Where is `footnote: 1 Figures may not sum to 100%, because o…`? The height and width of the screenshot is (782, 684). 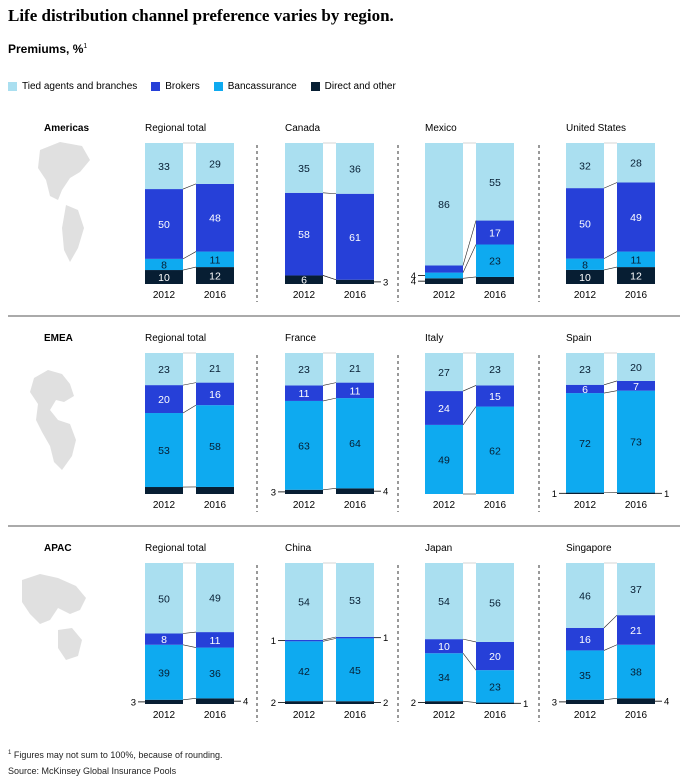
footnote: 1 Figures may not sum to 100%, because o… is located at coordinates (115, 755).